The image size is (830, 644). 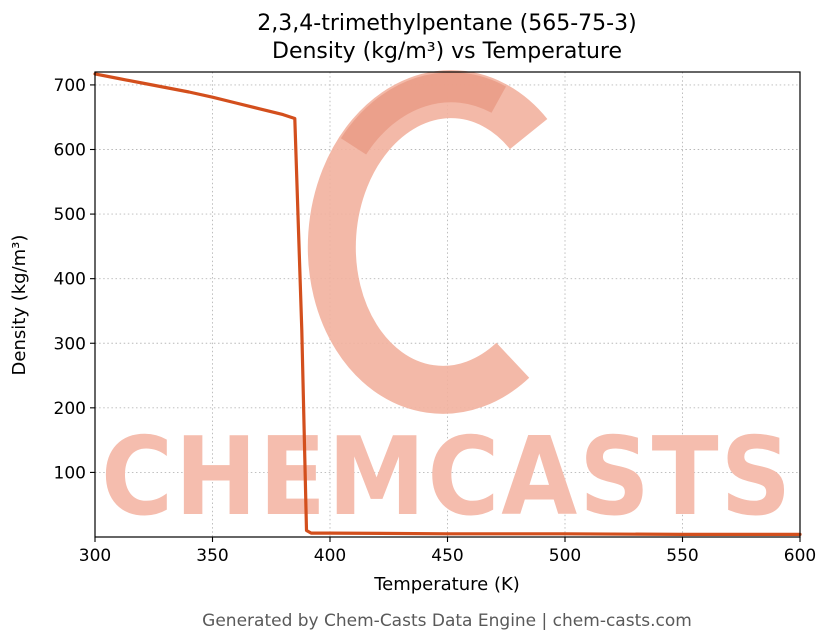 What do you see at coordinates (800, 556) in the screenshot?
I see `x-tick-label: 600` at bounding box center [800, 556].